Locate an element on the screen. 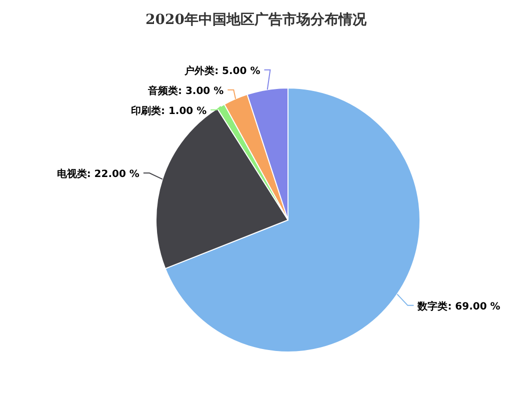 This screenshot has height=399, width=512. slice-label: 数字类: 69.00 % is located at coordinates (458, 306).